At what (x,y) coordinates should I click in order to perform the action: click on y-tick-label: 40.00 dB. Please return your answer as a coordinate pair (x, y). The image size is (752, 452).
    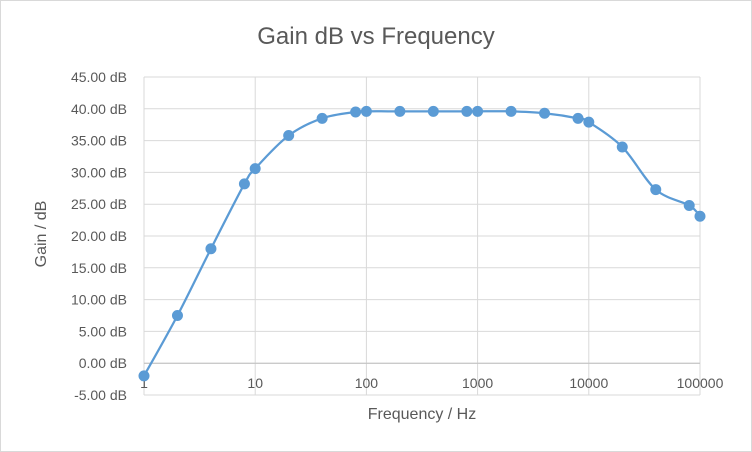
    Looking at the image, I should click on (99, 109).